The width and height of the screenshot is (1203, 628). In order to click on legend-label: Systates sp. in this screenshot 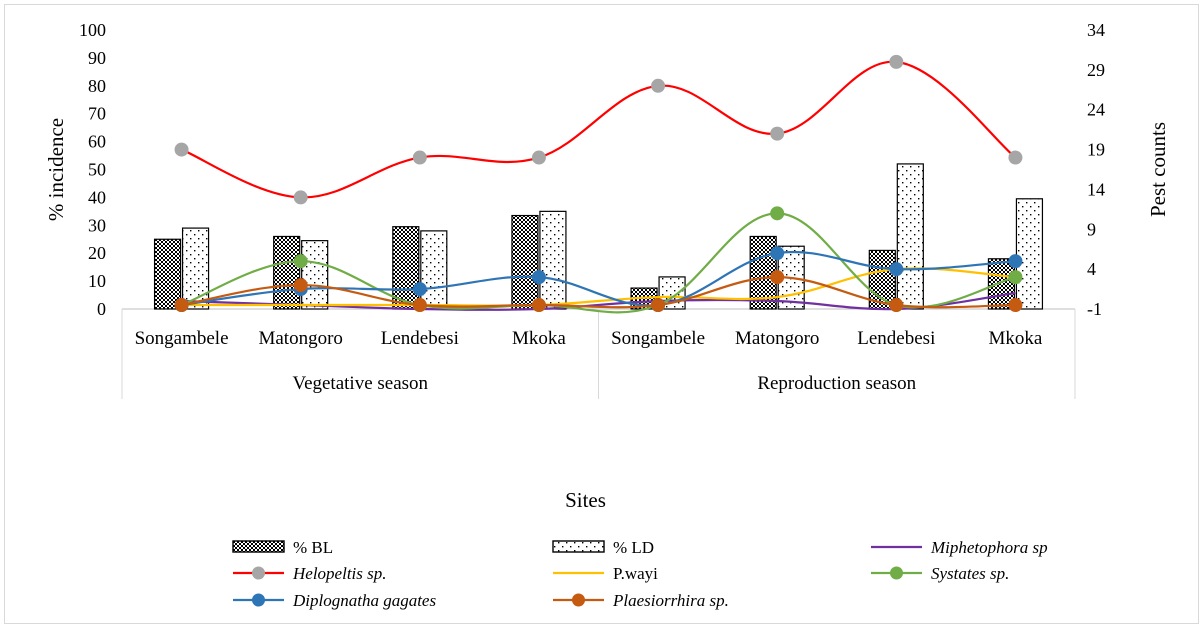, I will do `click(970, 573)`.